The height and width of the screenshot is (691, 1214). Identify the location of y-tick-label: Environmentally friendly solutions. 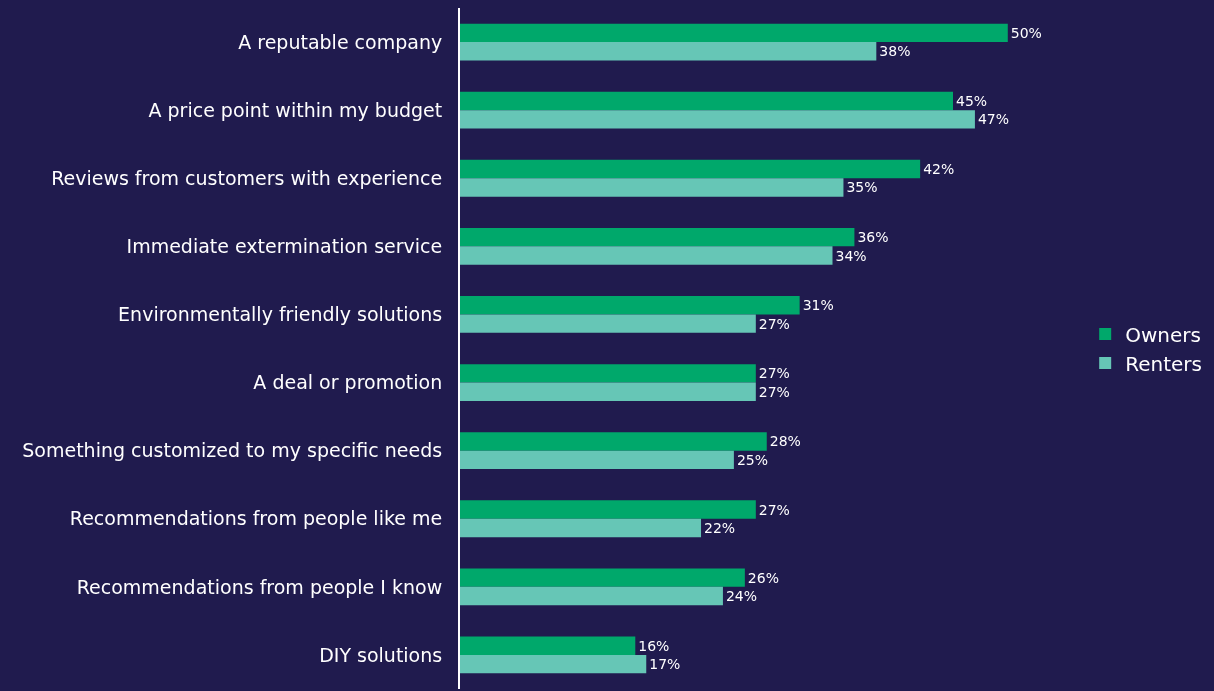
(280, 314).